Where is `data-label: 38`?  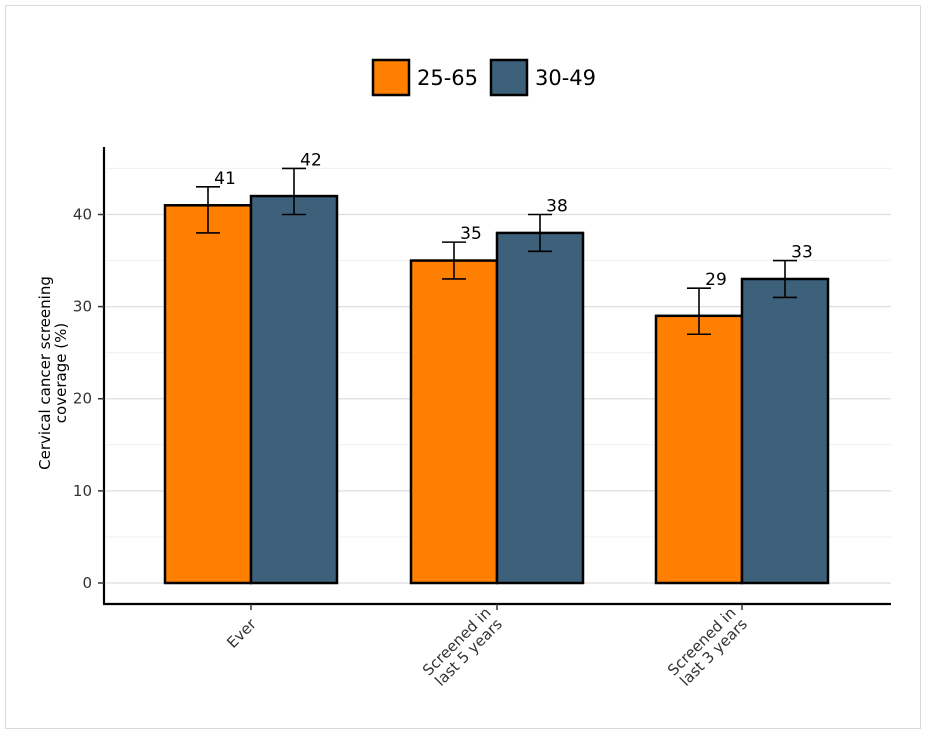
data-label: 38 is located at coordinates (557, 206).